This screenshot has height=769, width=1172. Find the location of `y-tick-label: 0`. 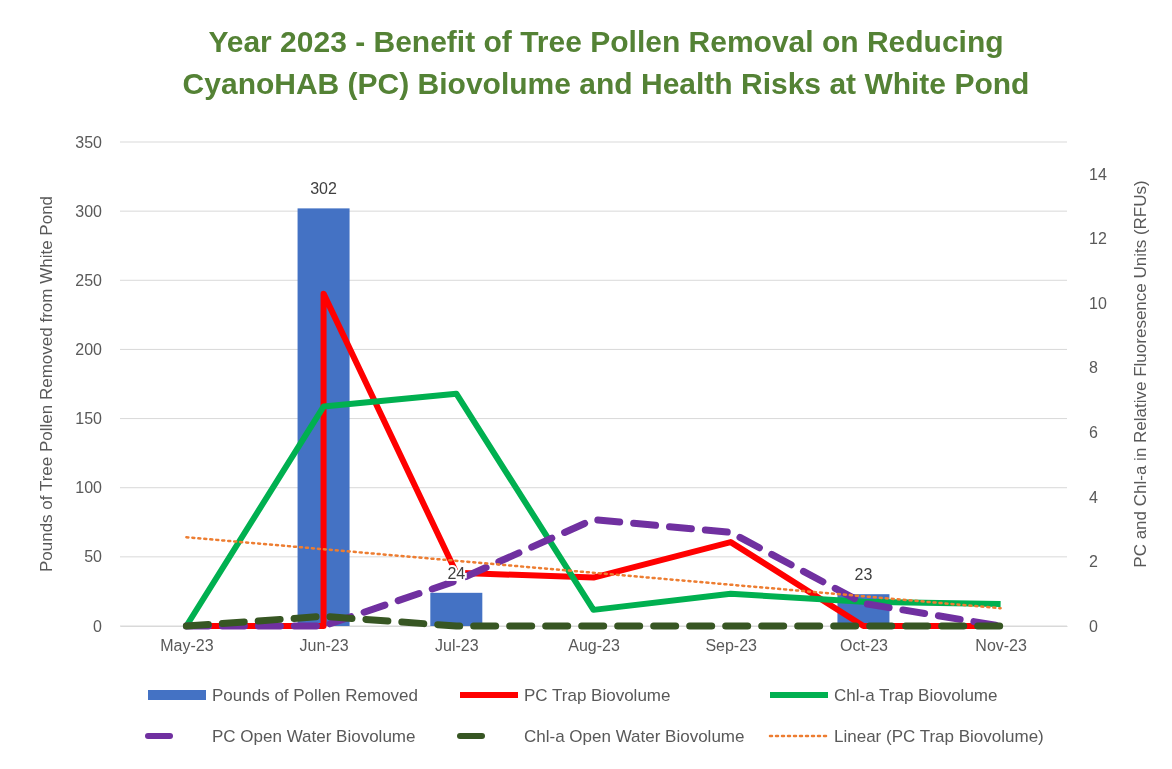

y-tick-label: 0 is located at coordinates (98, 626).